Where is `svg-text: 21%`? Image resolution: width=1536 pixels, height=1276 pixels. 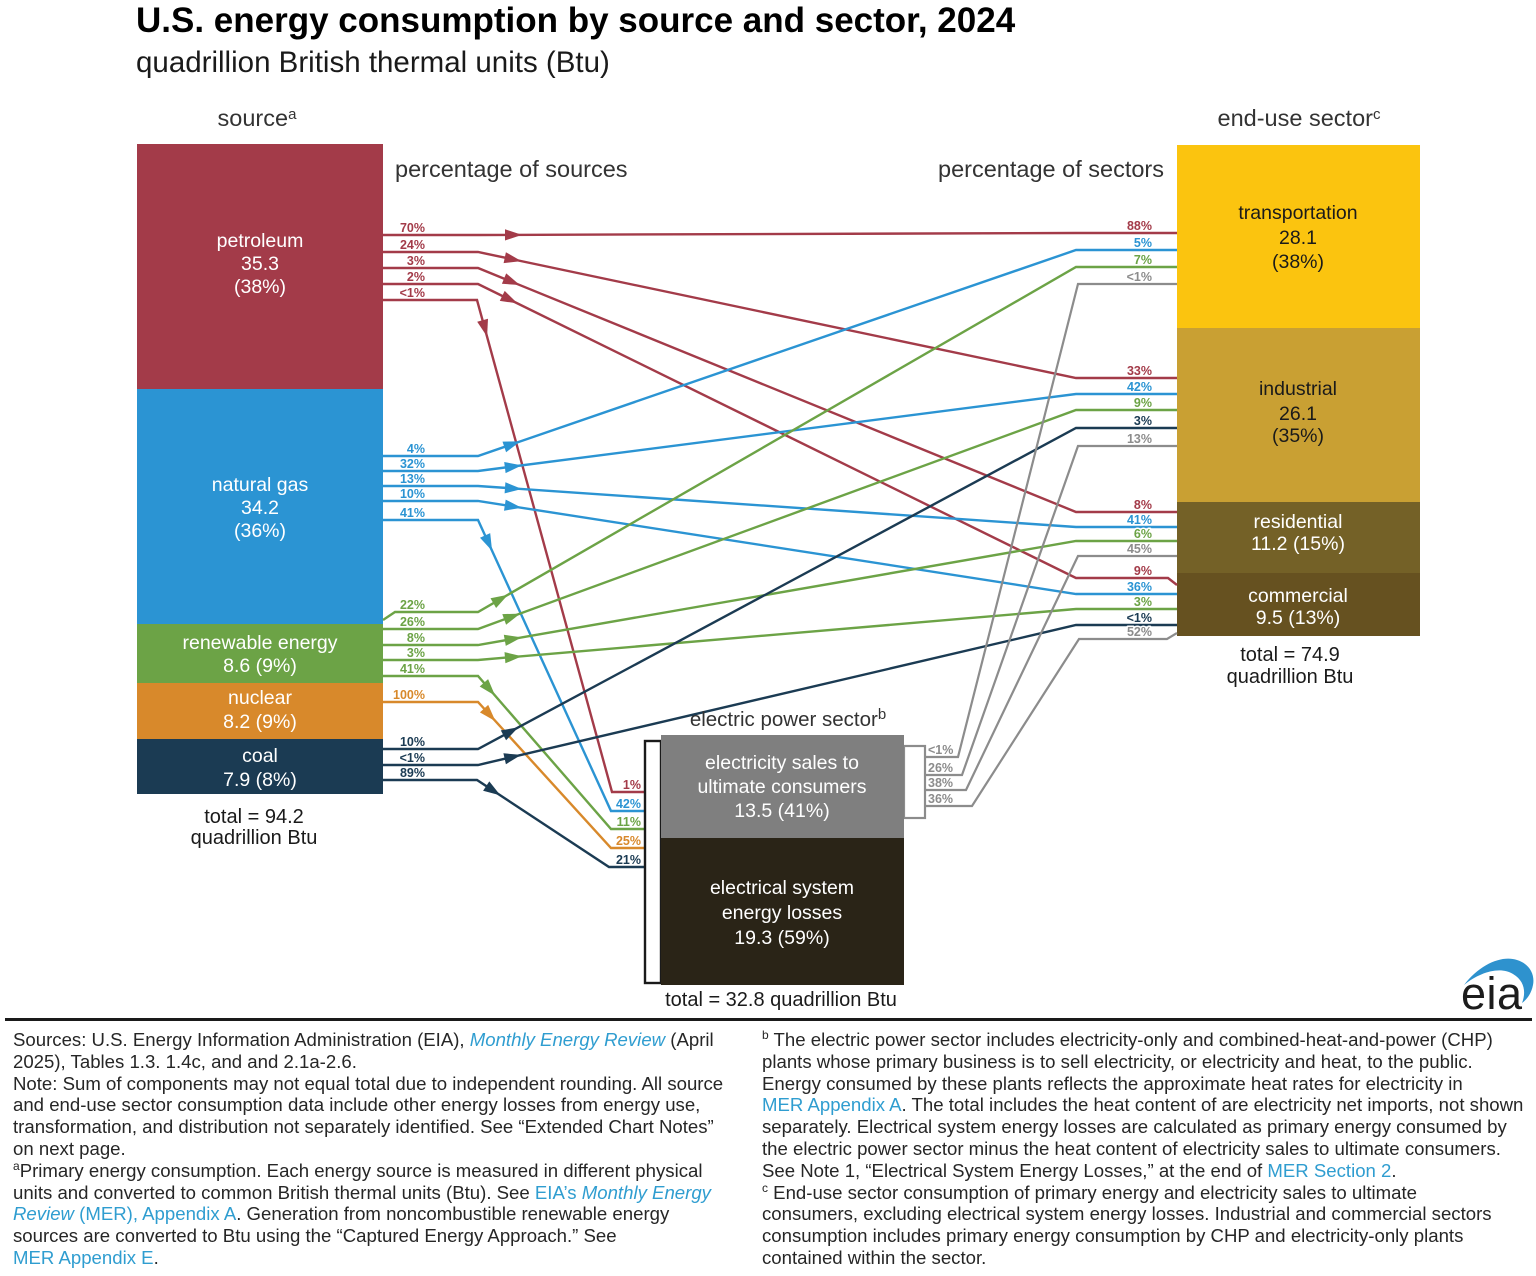
svg-text: 21% is located at coordinates (628, 860).